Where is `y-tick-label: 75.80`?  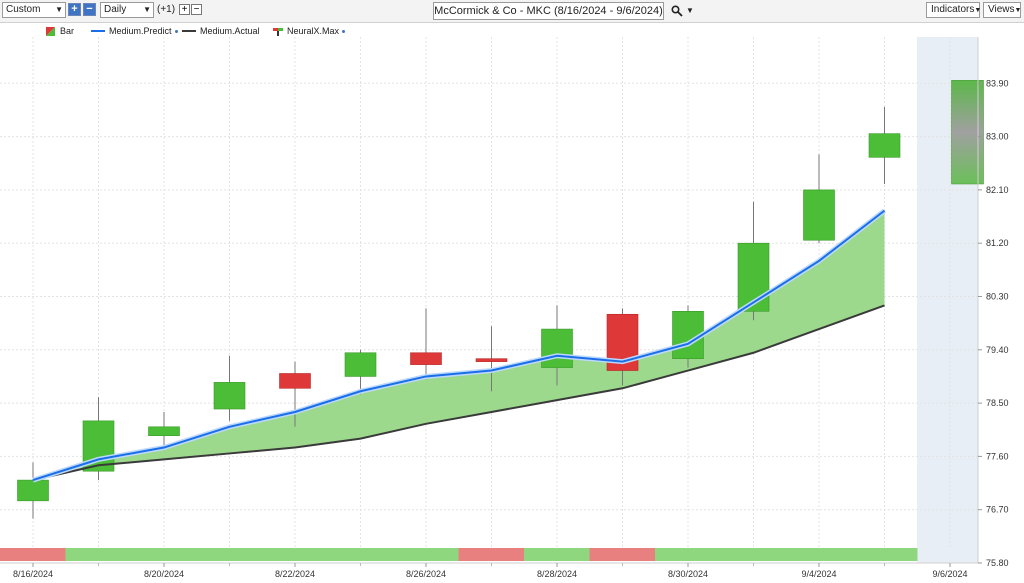 y-tick-label: 75.80 is located at coordinates (997, 563).